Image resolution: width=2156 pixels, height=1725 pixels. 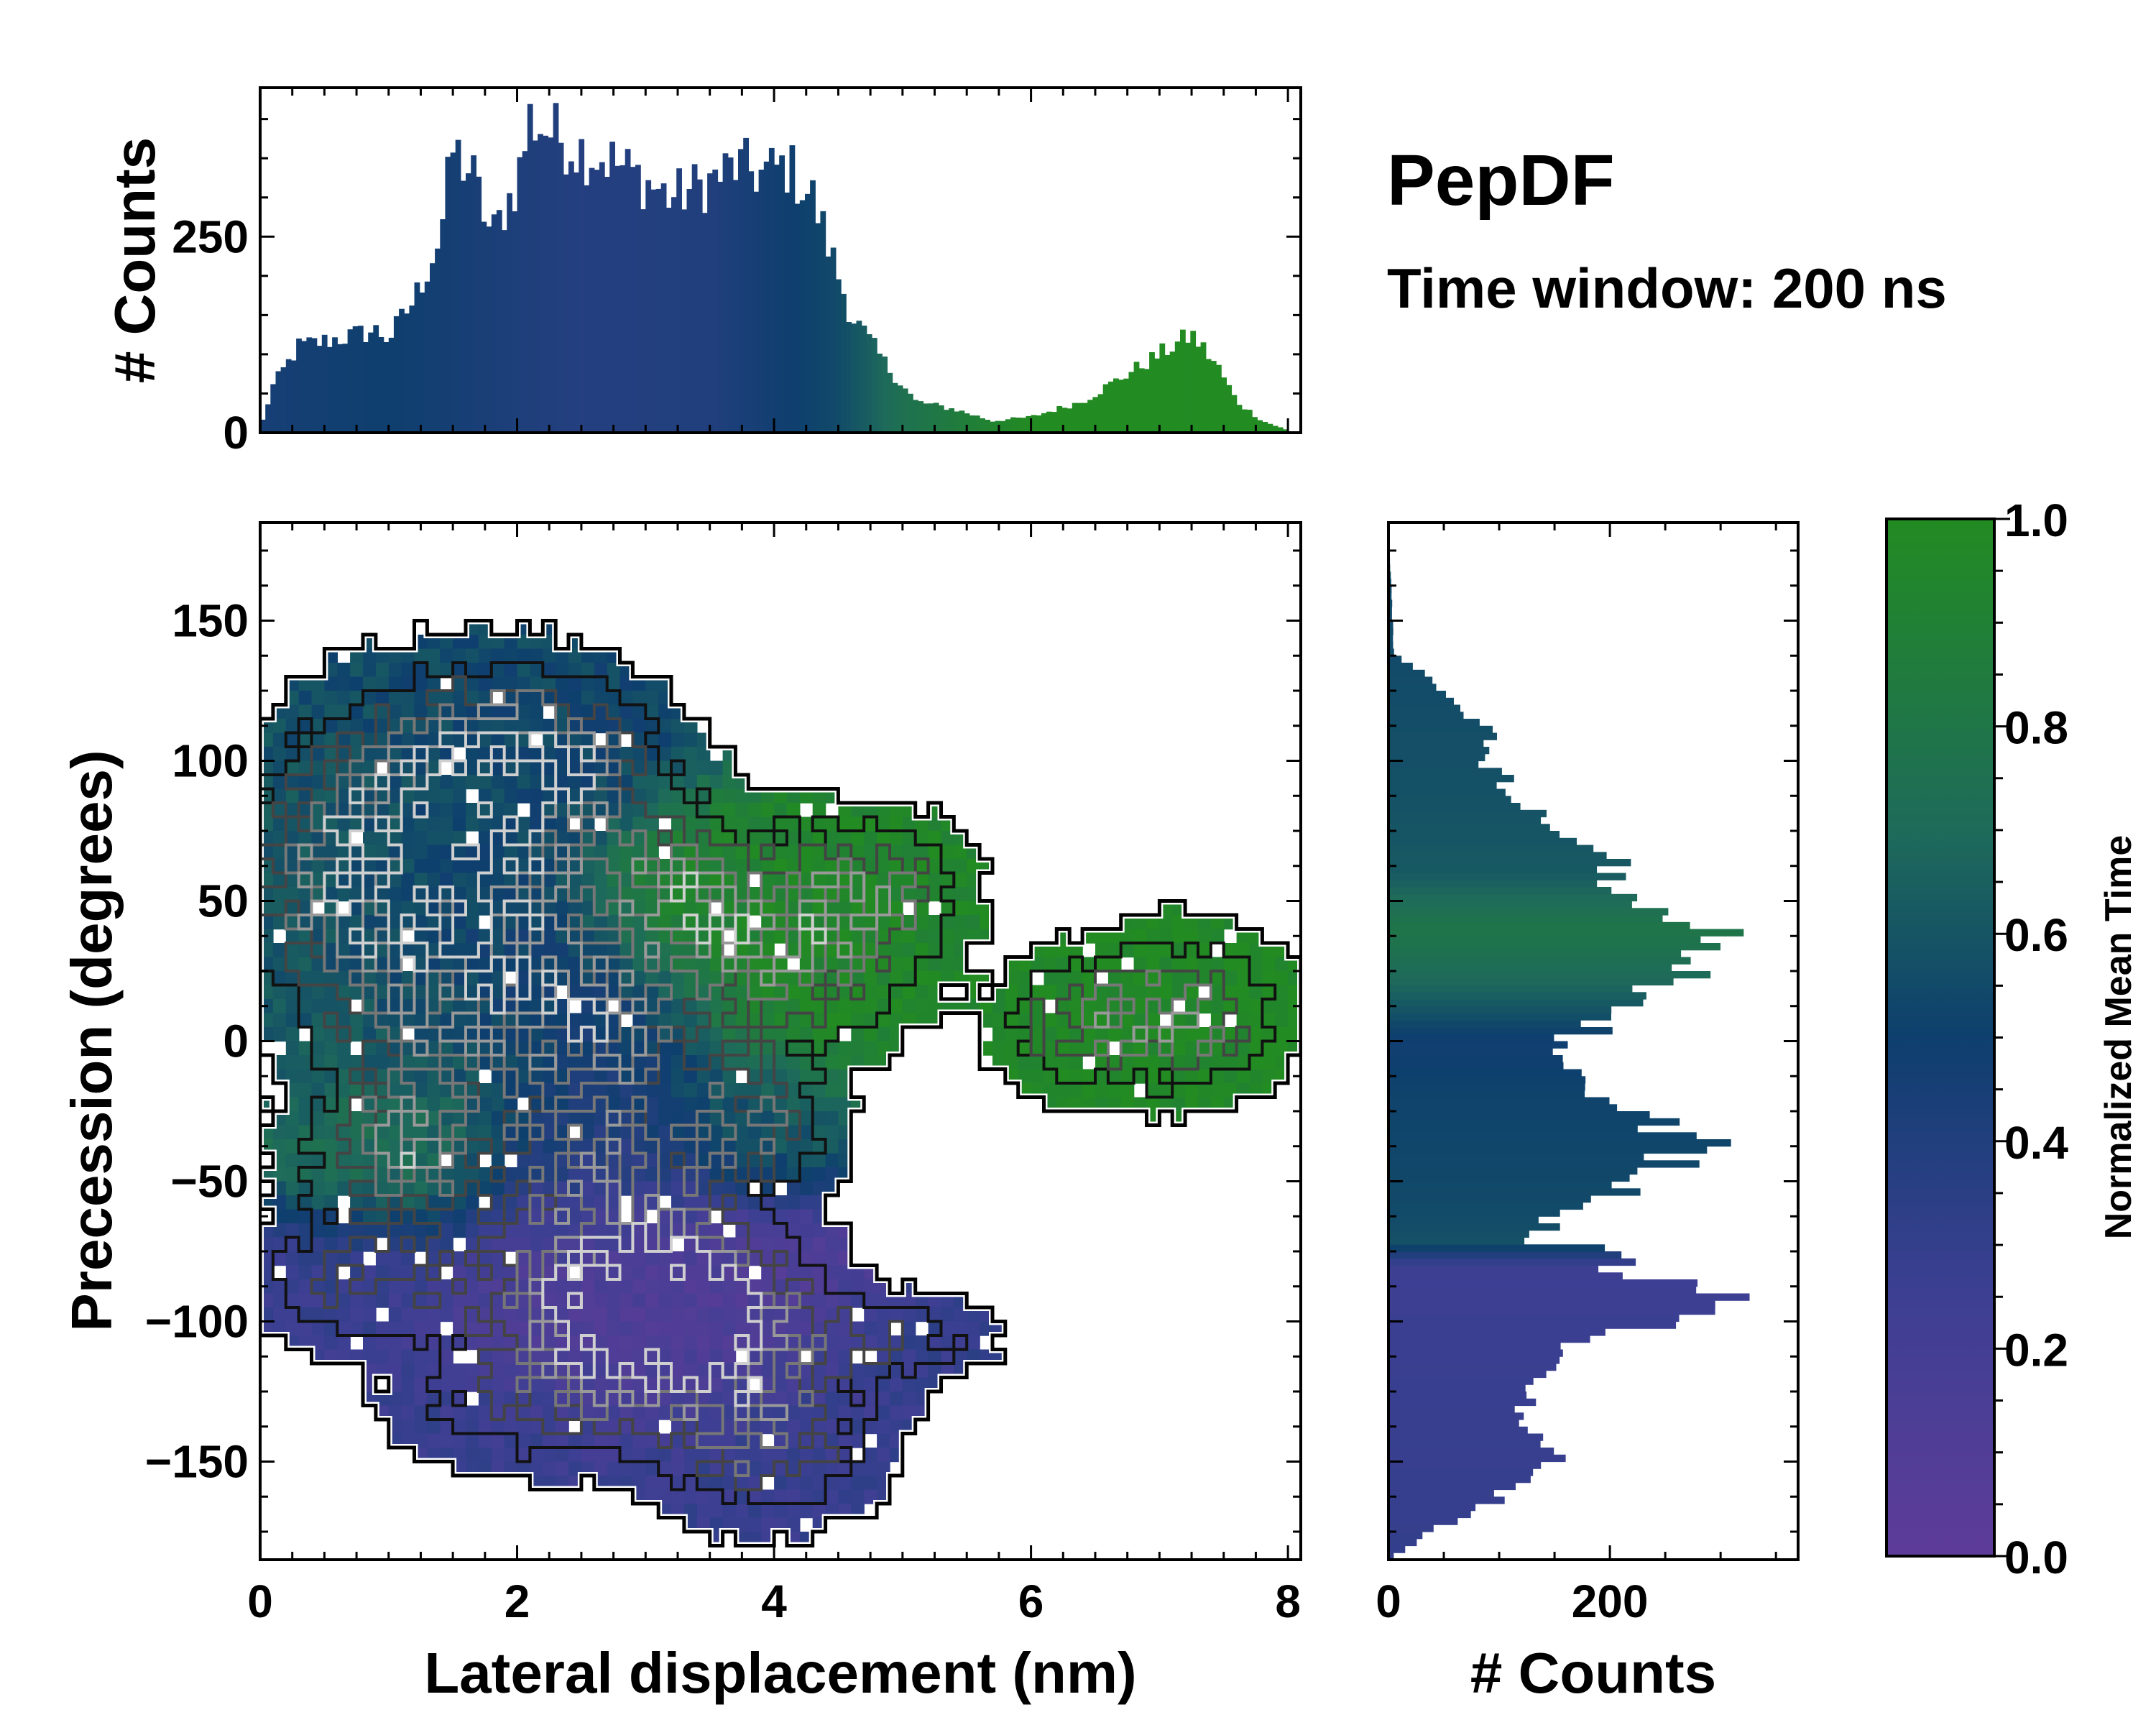 I want to click on right-histogram: 0 200 # Counts, so click(x=1588, y=1113).